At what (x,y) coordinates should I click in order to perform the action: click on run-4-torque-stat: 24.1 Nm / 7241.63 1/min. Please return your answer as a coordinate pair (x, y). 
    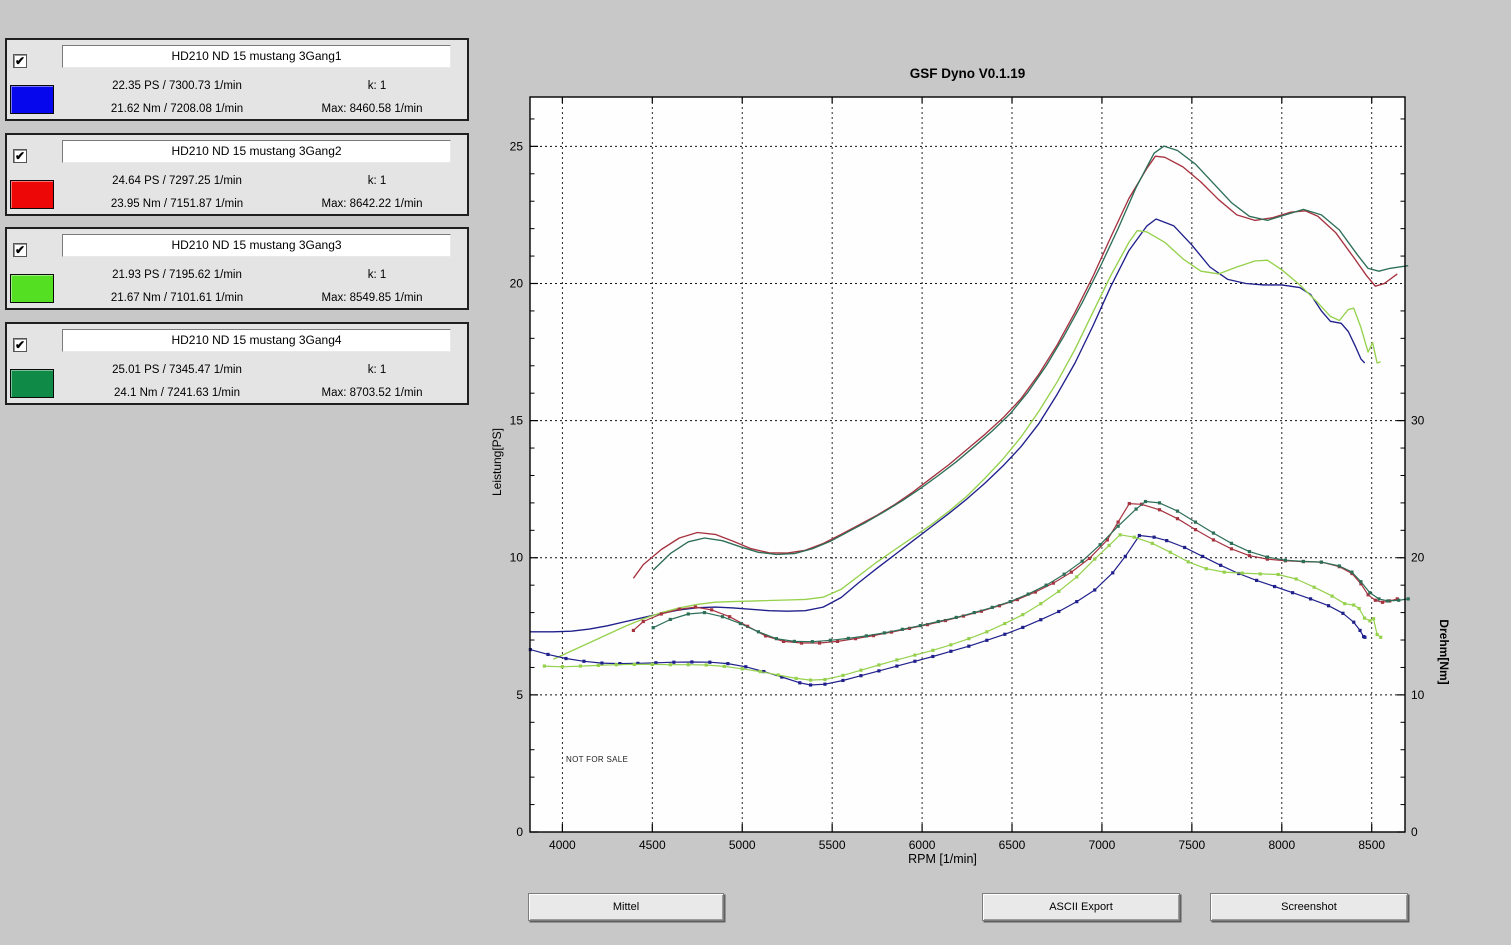
    Looking at the image, I should click on (177, 393).